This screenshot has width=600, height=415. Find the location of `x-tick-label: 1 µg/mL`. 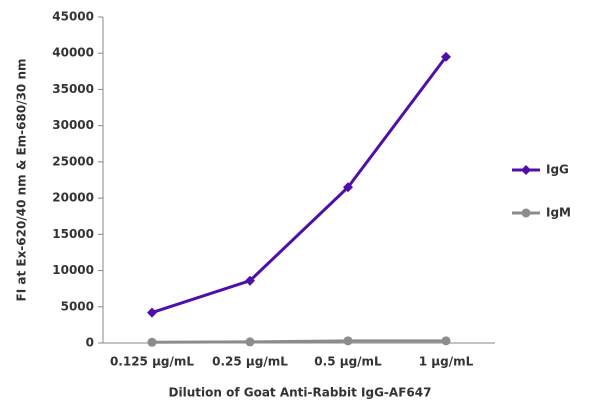

x-tick-label: 1 µg/mL is located at coordinates (446, 362).